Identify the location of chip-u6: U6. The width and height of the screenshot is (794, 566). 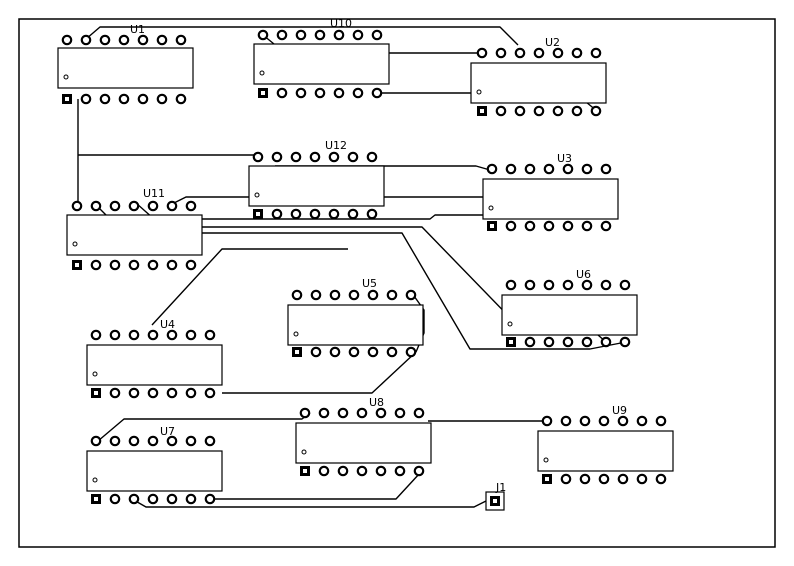
(569, 308).